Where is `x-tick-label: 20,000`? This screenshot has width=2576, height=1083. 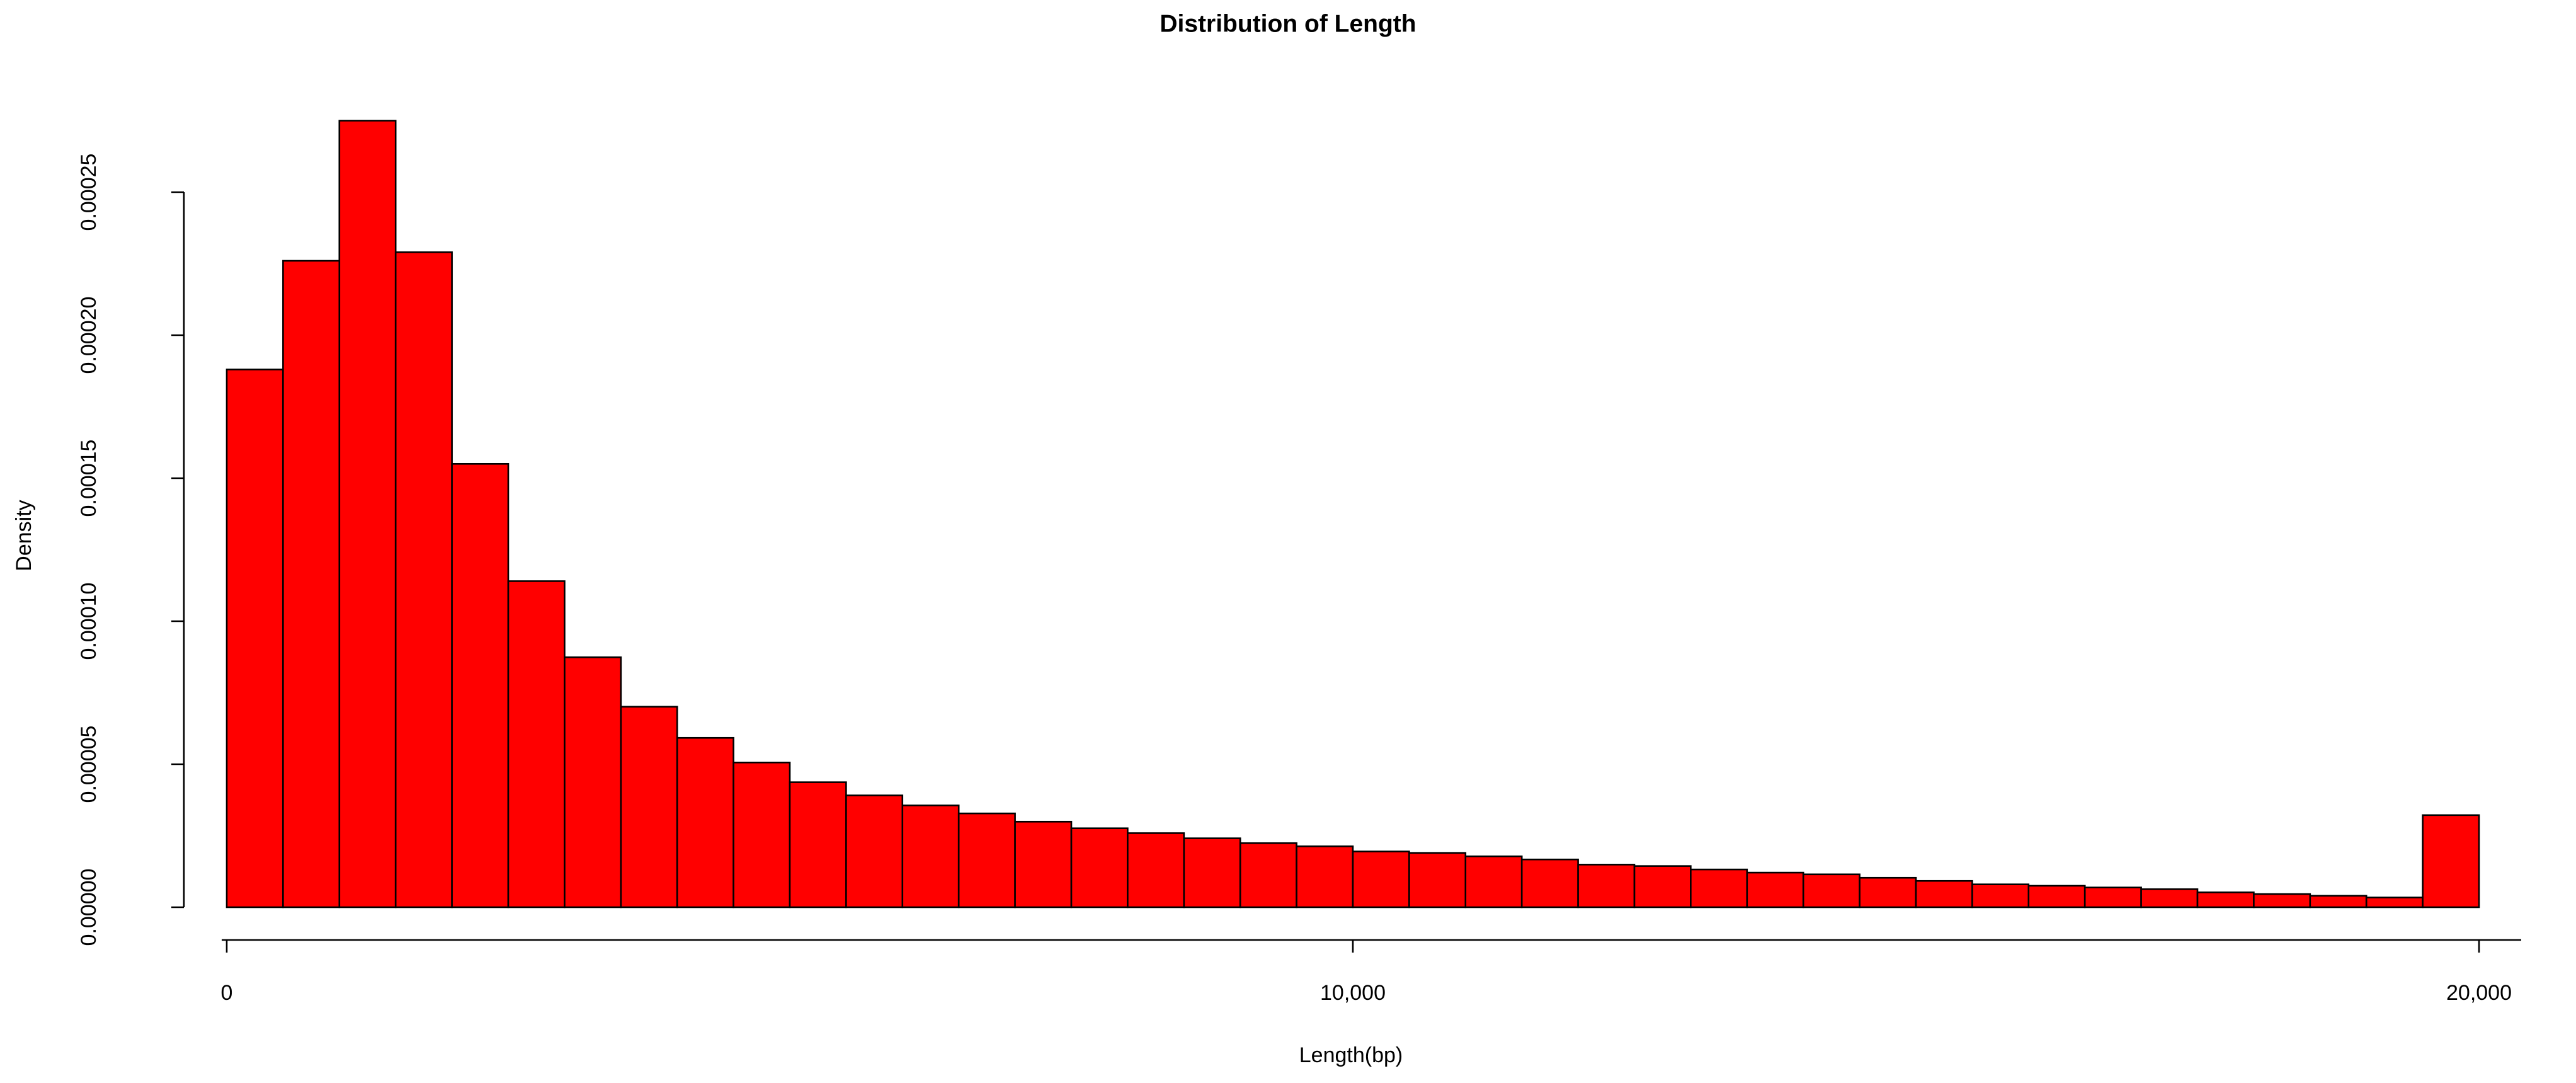
x-tick-label: 20,000 is located at coordinates (2479, 993).